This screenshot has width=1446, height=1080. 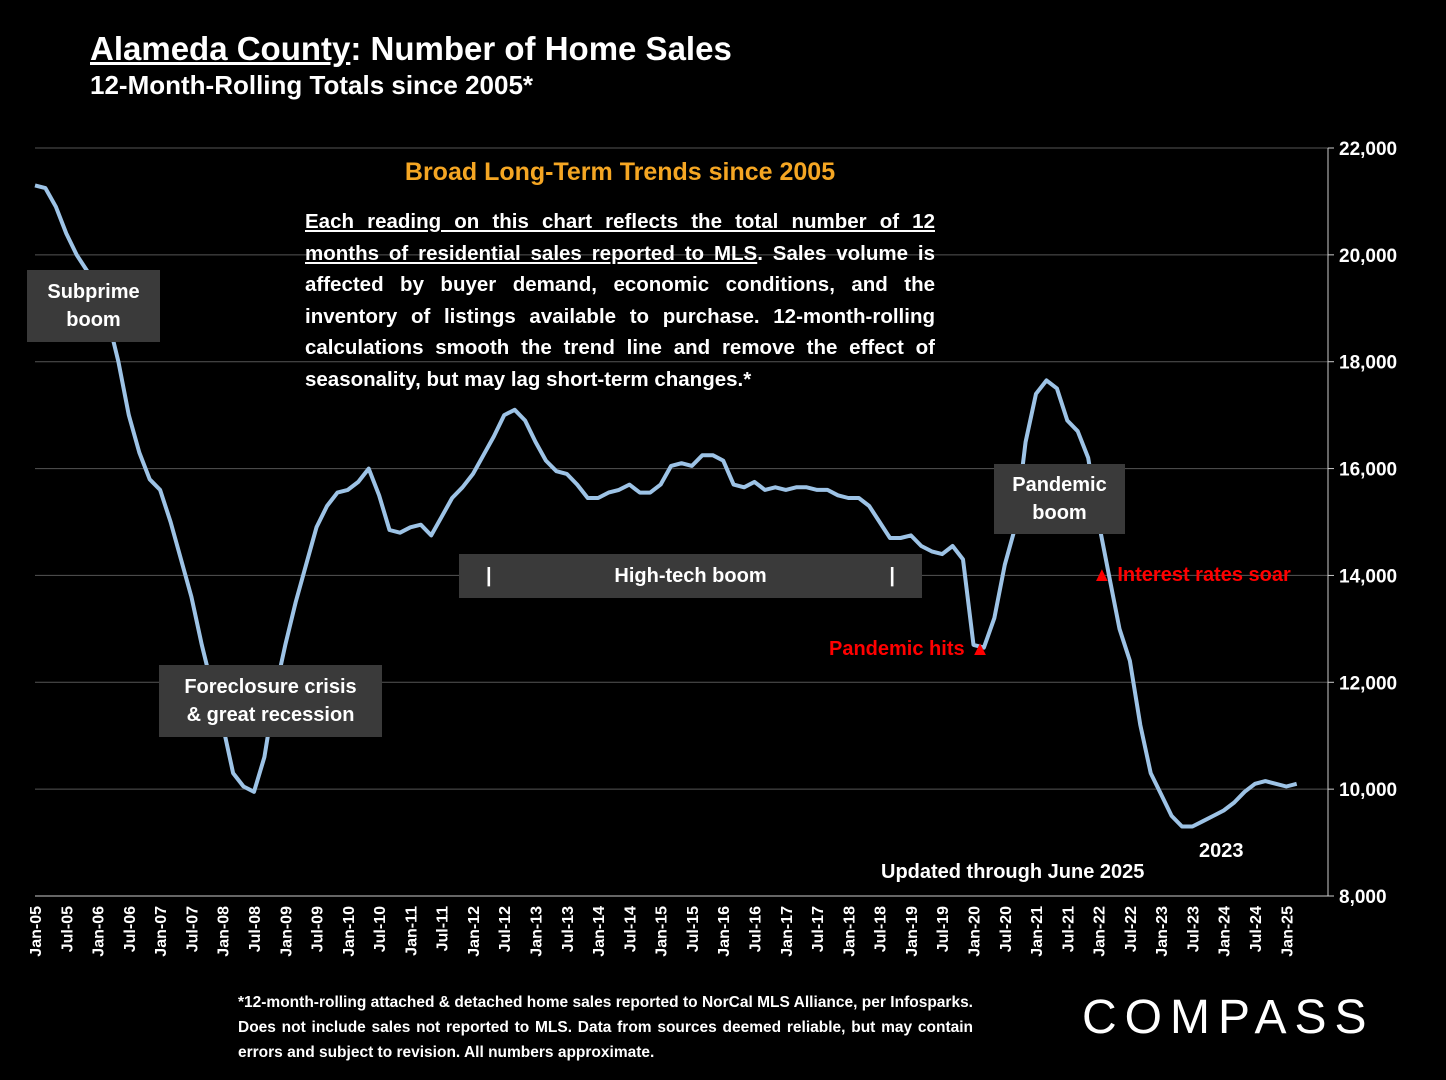 I want to click on x-tick-label: Jan-08, so click(x=224, y=931).